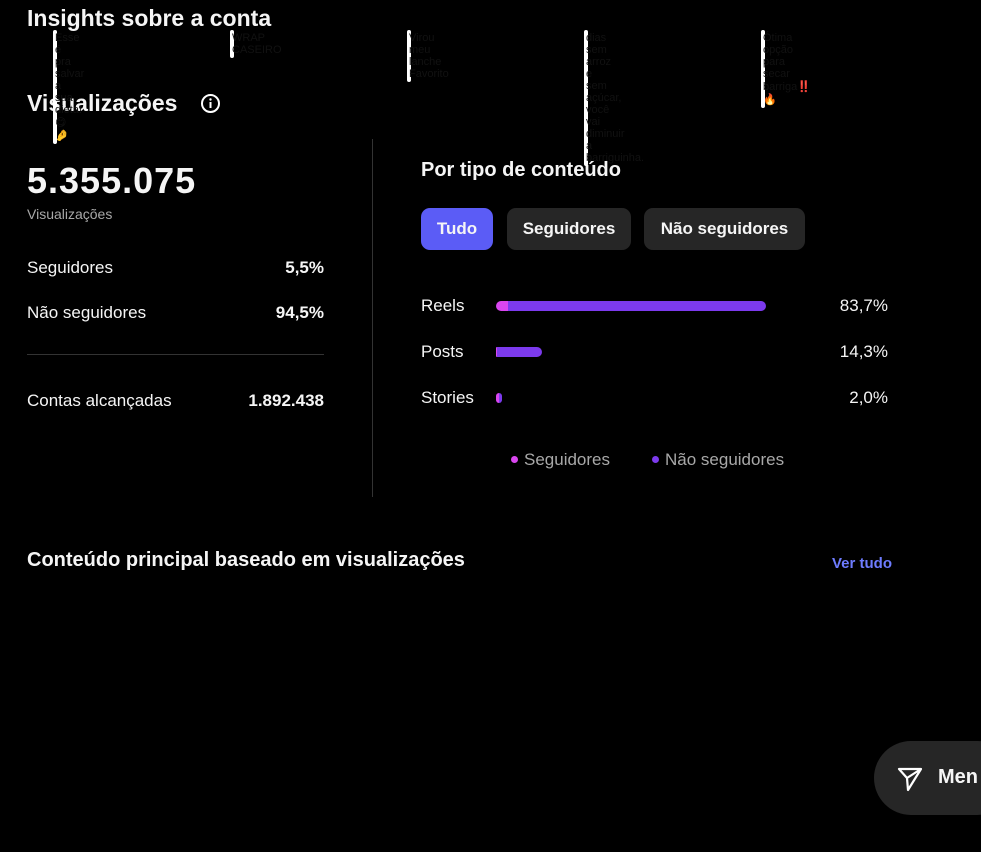 The image size is (981, 852). I want to click on row-label: Posts, so click(442, 351).